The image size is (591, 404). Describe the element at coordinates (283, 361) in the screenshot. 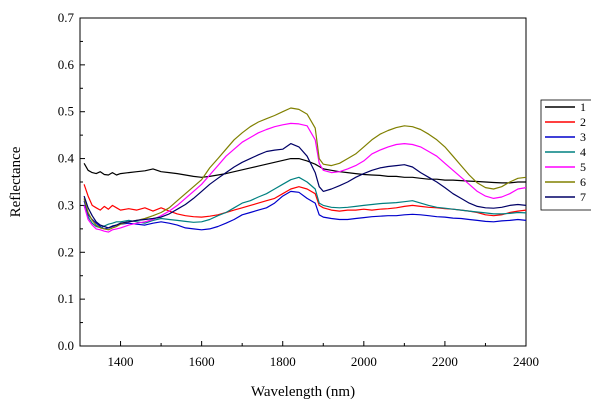

I see `x-tick-label: 1800` at that location.